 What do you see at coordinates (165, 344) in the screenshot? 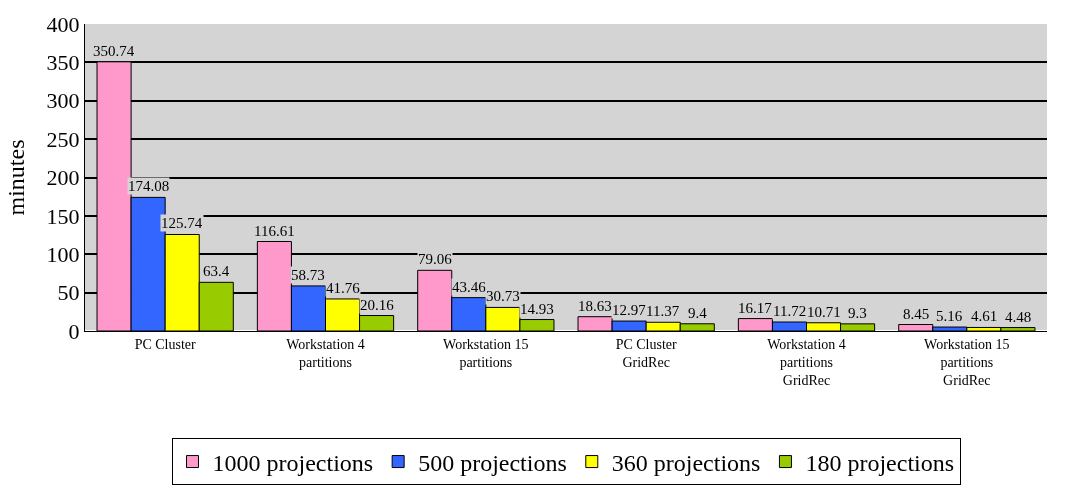
I see `x-tick-label: PC Cluster` at bounding box center [165, 344].